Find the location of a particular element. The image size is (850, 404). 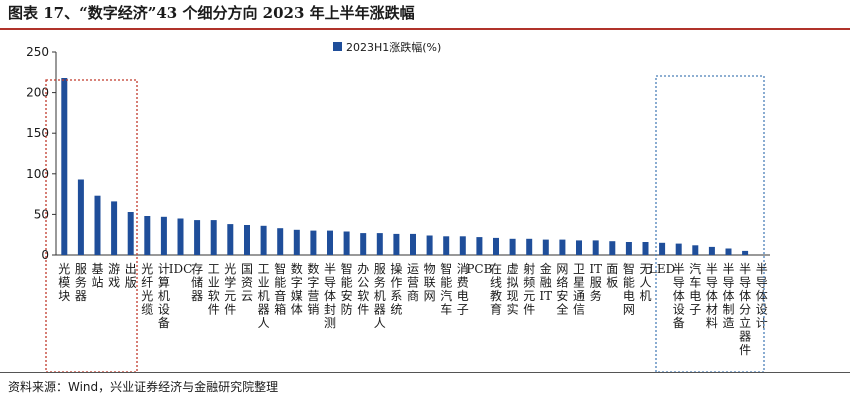

x-tick-label: 半导体材料 is located at coordinates (712, 296).